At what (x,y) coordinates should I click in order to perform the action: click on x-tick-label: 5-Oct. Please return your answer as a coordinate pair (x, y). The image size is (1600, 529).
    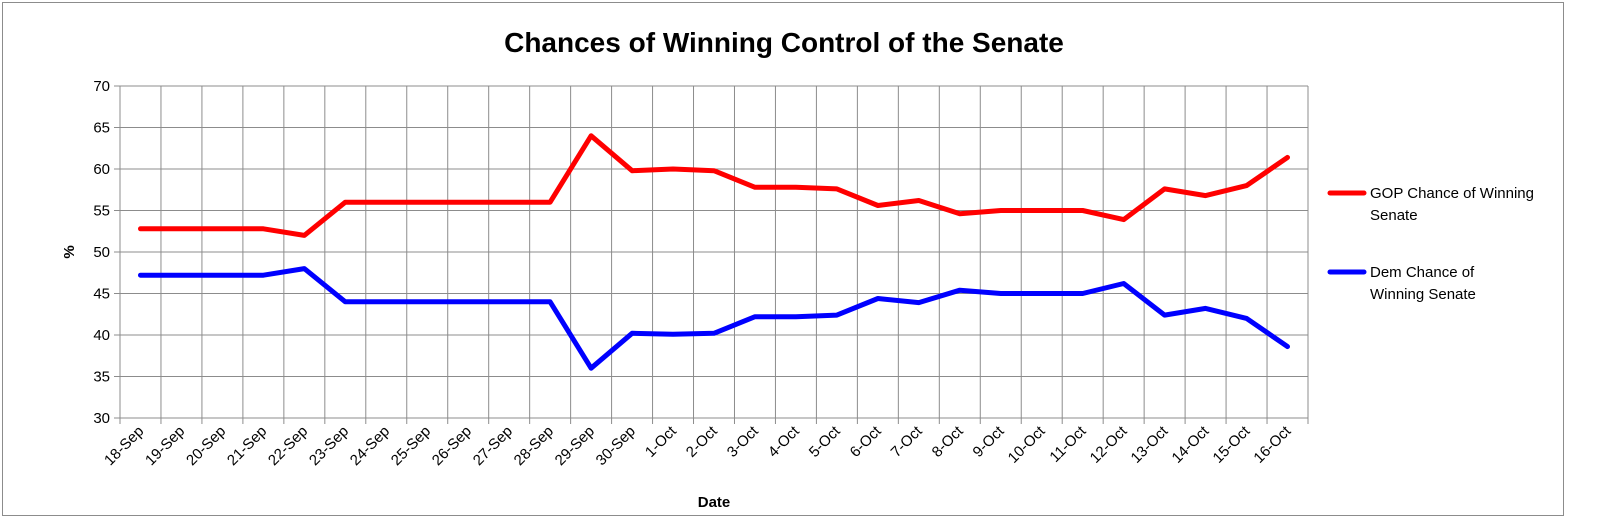
    Looking at the image, I should click on (825, 441).